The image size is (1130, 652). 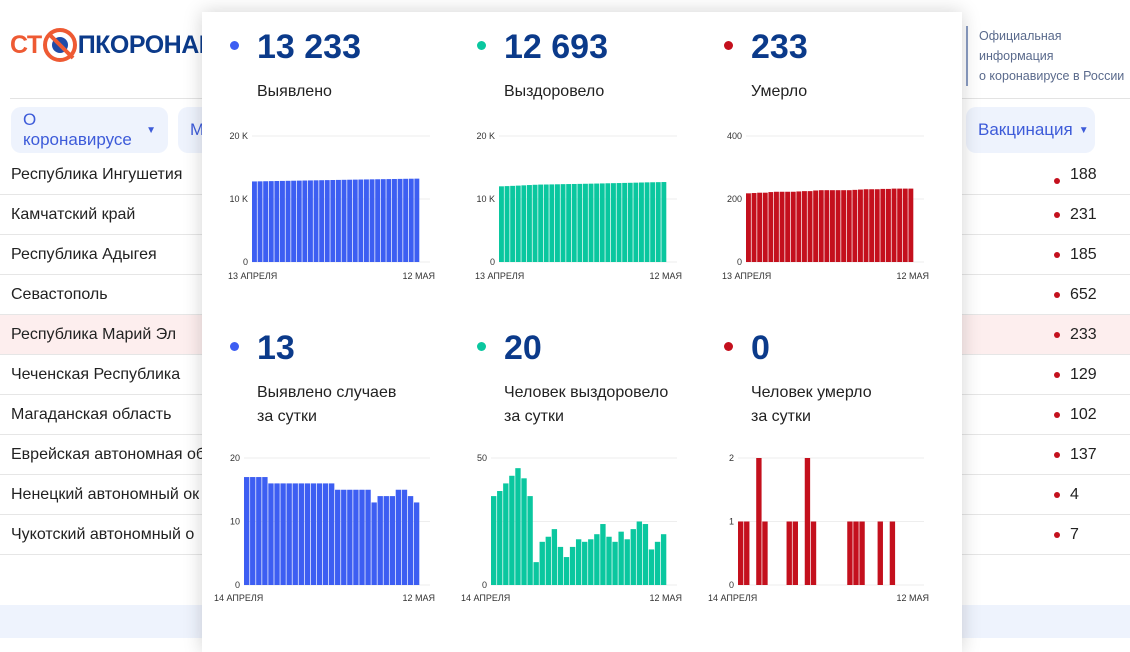 What do you see at coordinates (105, 494) in the screenshot?
I see `region-name: Ненецкий автономный ок` at bounding box center [105, 494].